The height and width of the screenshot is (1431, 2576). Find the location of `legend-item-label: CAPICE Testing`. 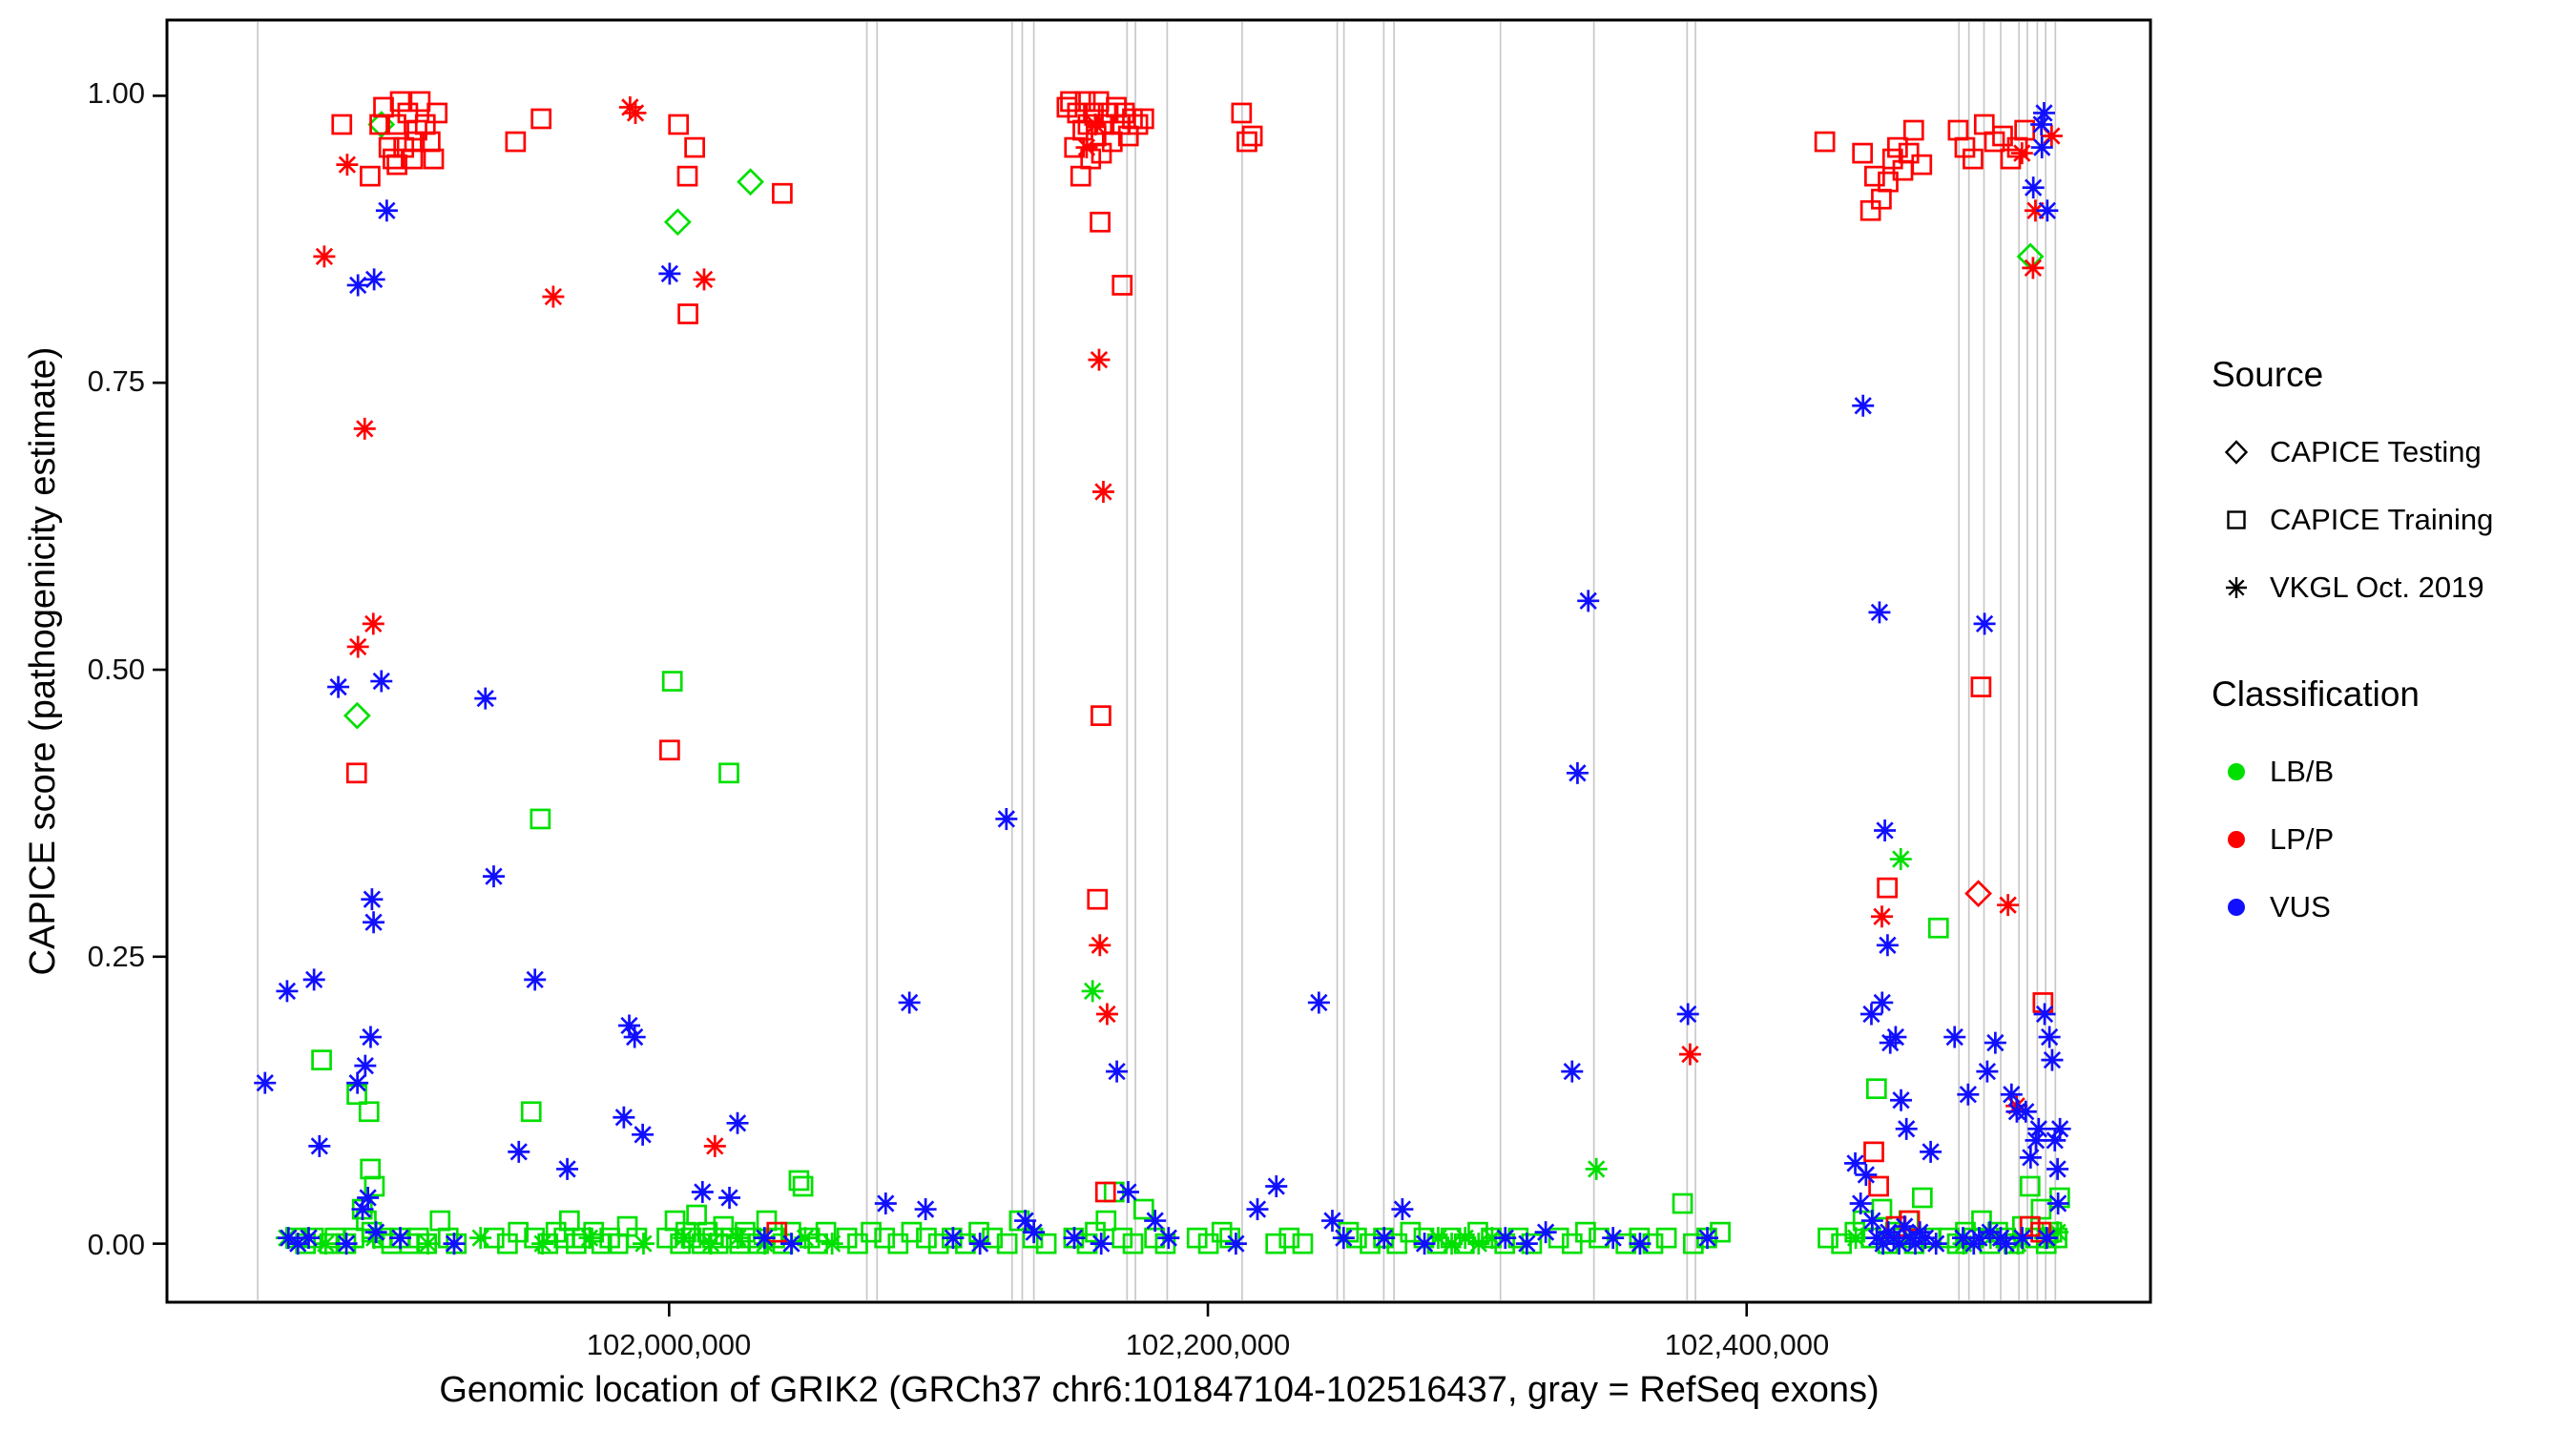

legend-item-label: CAPICE Testing is located at coordinates (2376, 451).